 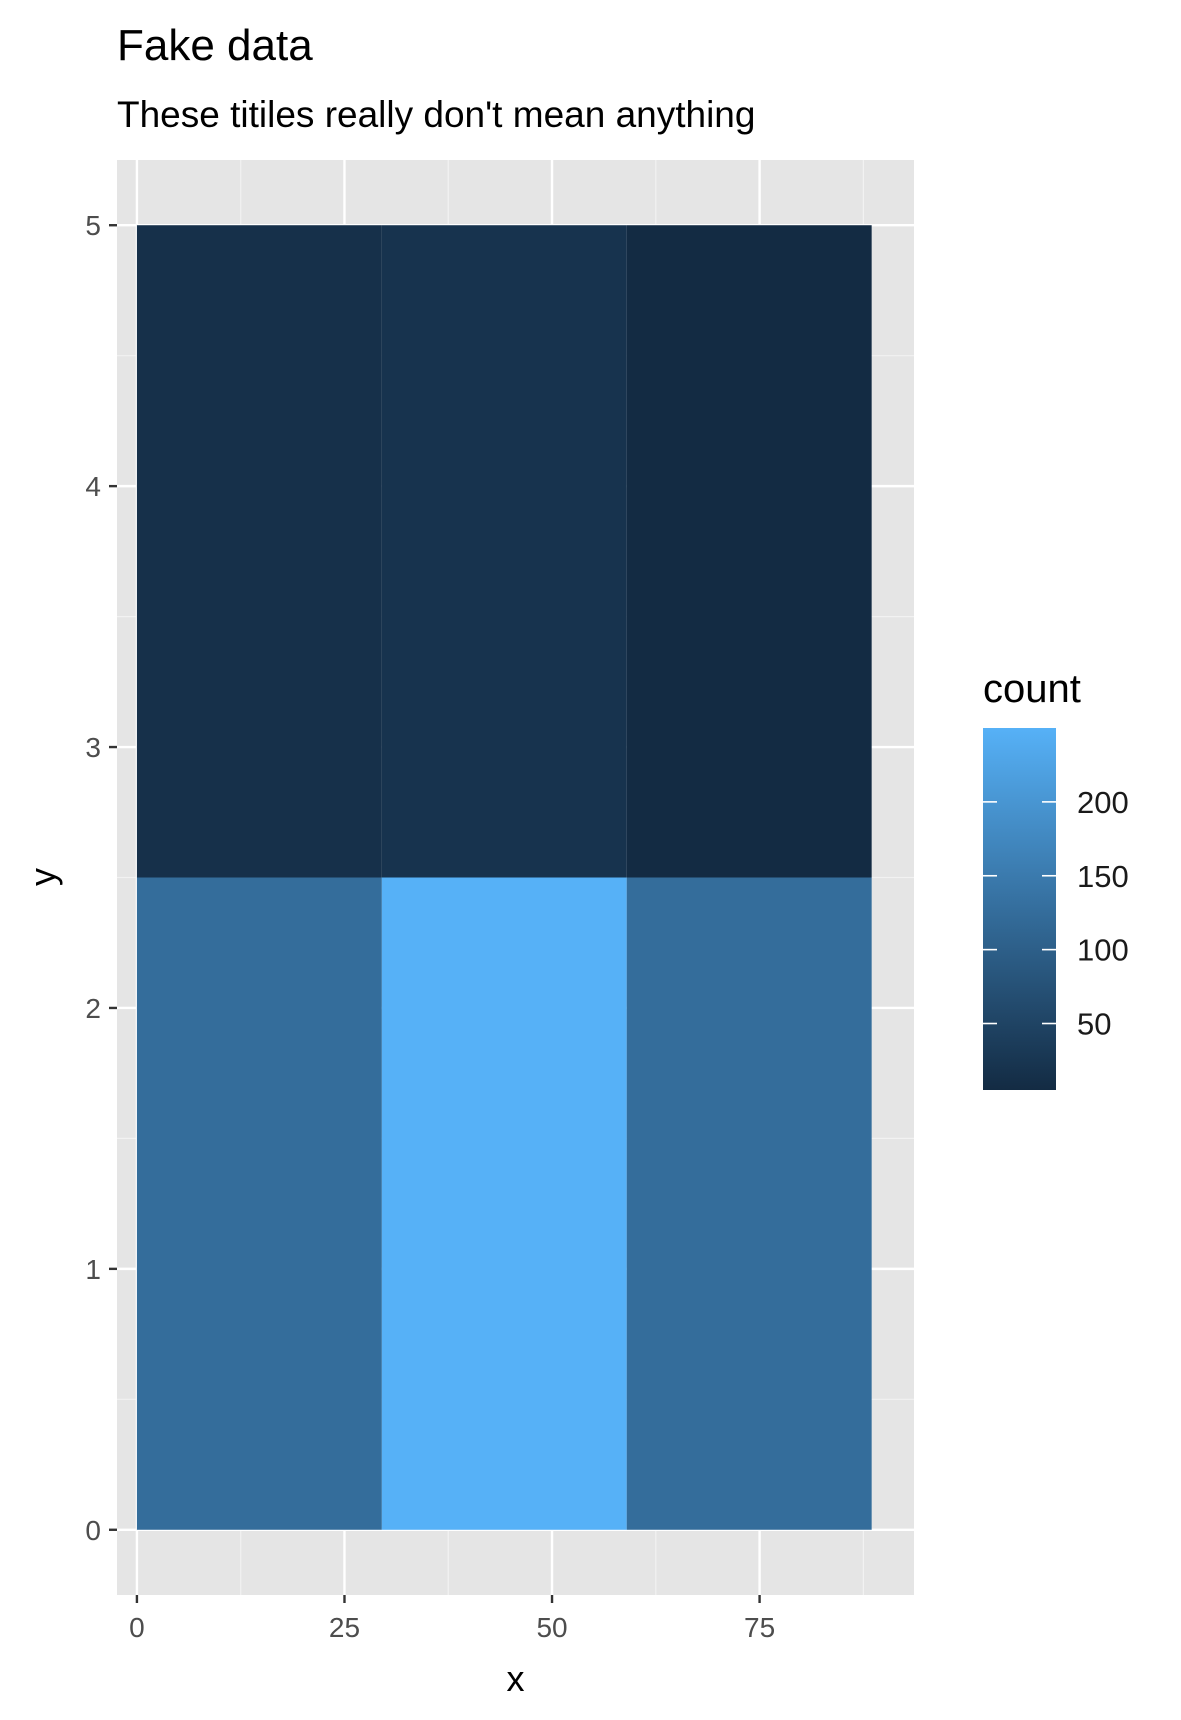 What do you see at coordinates (1103, 876) in the screenshot?
I see `legend-tick-label: 150` at bounding box center [1103, 876].